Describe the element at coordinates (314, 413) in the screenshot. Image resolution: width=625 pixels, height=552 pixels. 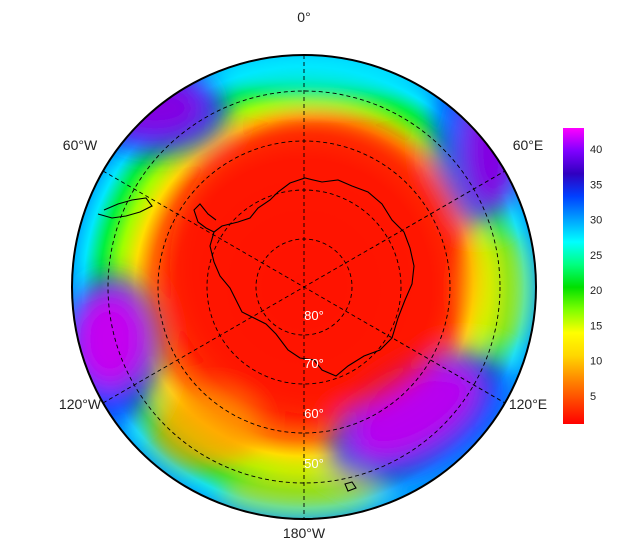
I see `latitude-label-60: 60°` at that location.